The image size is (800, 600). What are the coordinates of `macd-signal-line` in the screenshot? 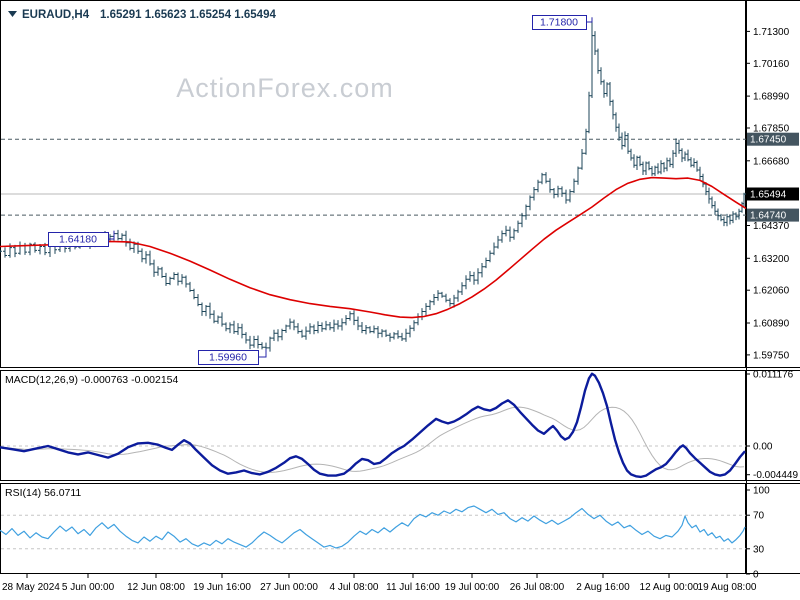 It's located at (372, 439).